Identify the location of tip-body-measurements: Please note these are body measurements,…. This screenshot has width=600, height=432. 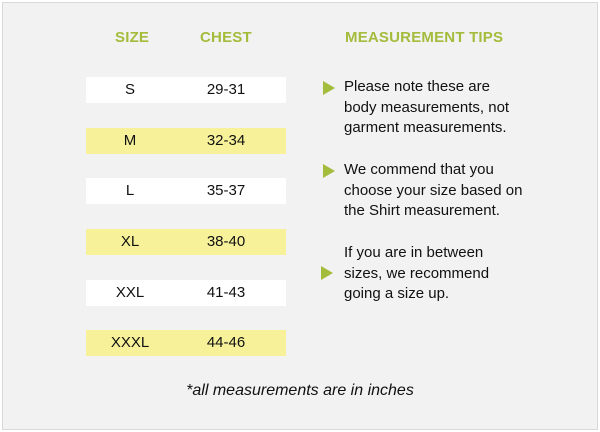
(444, 108).